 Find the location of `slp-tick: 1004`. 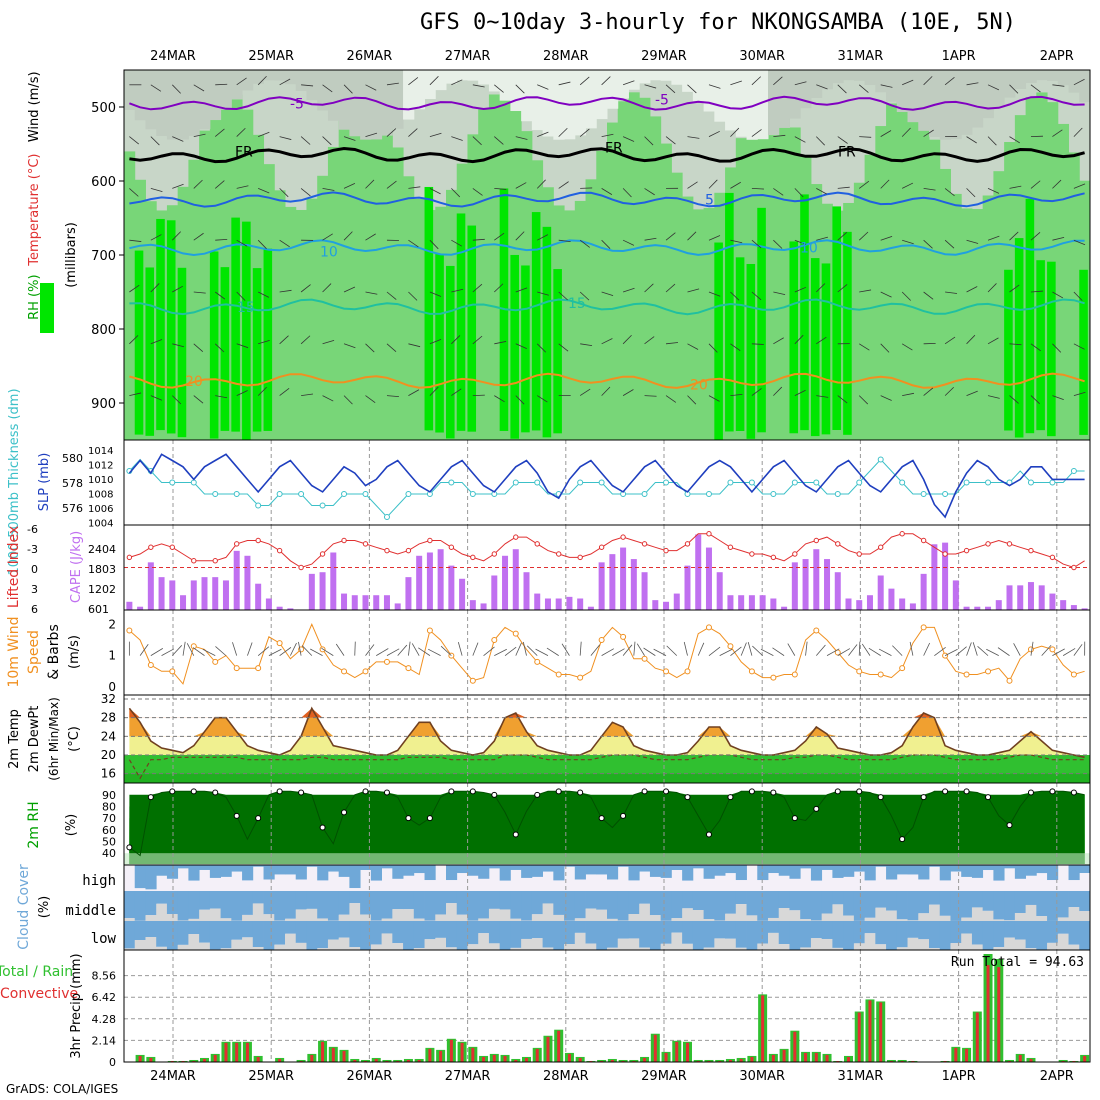

slp-tick: 1004 is located at coordinates (100, 524).